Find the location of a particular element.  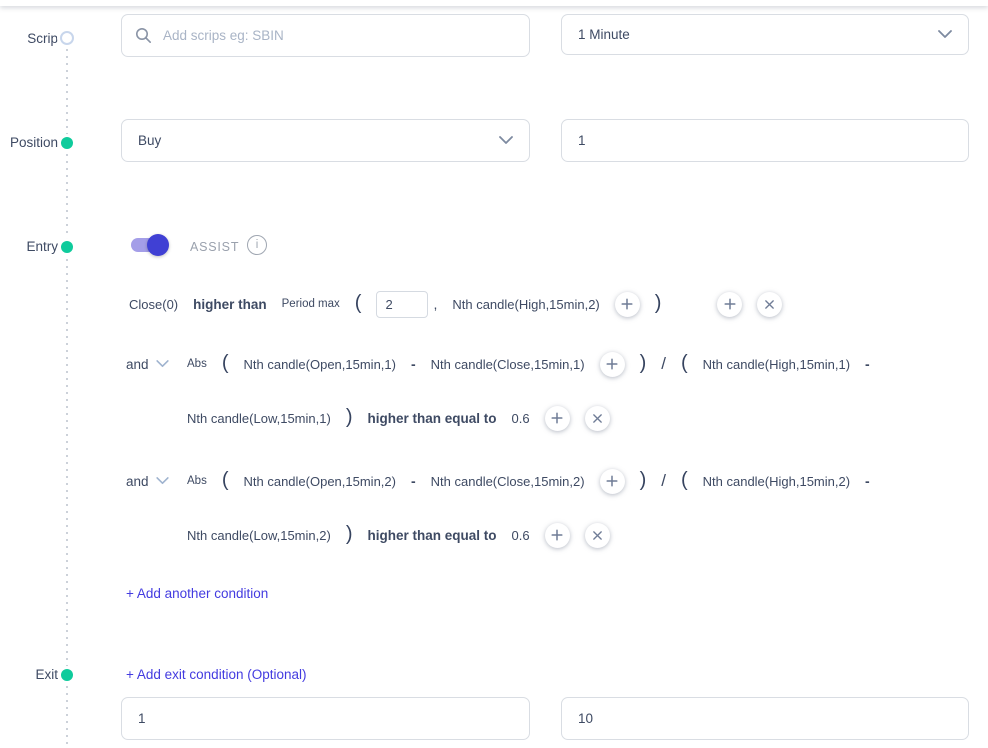

position-type-value: Buy is located at coordinates (150, 140).